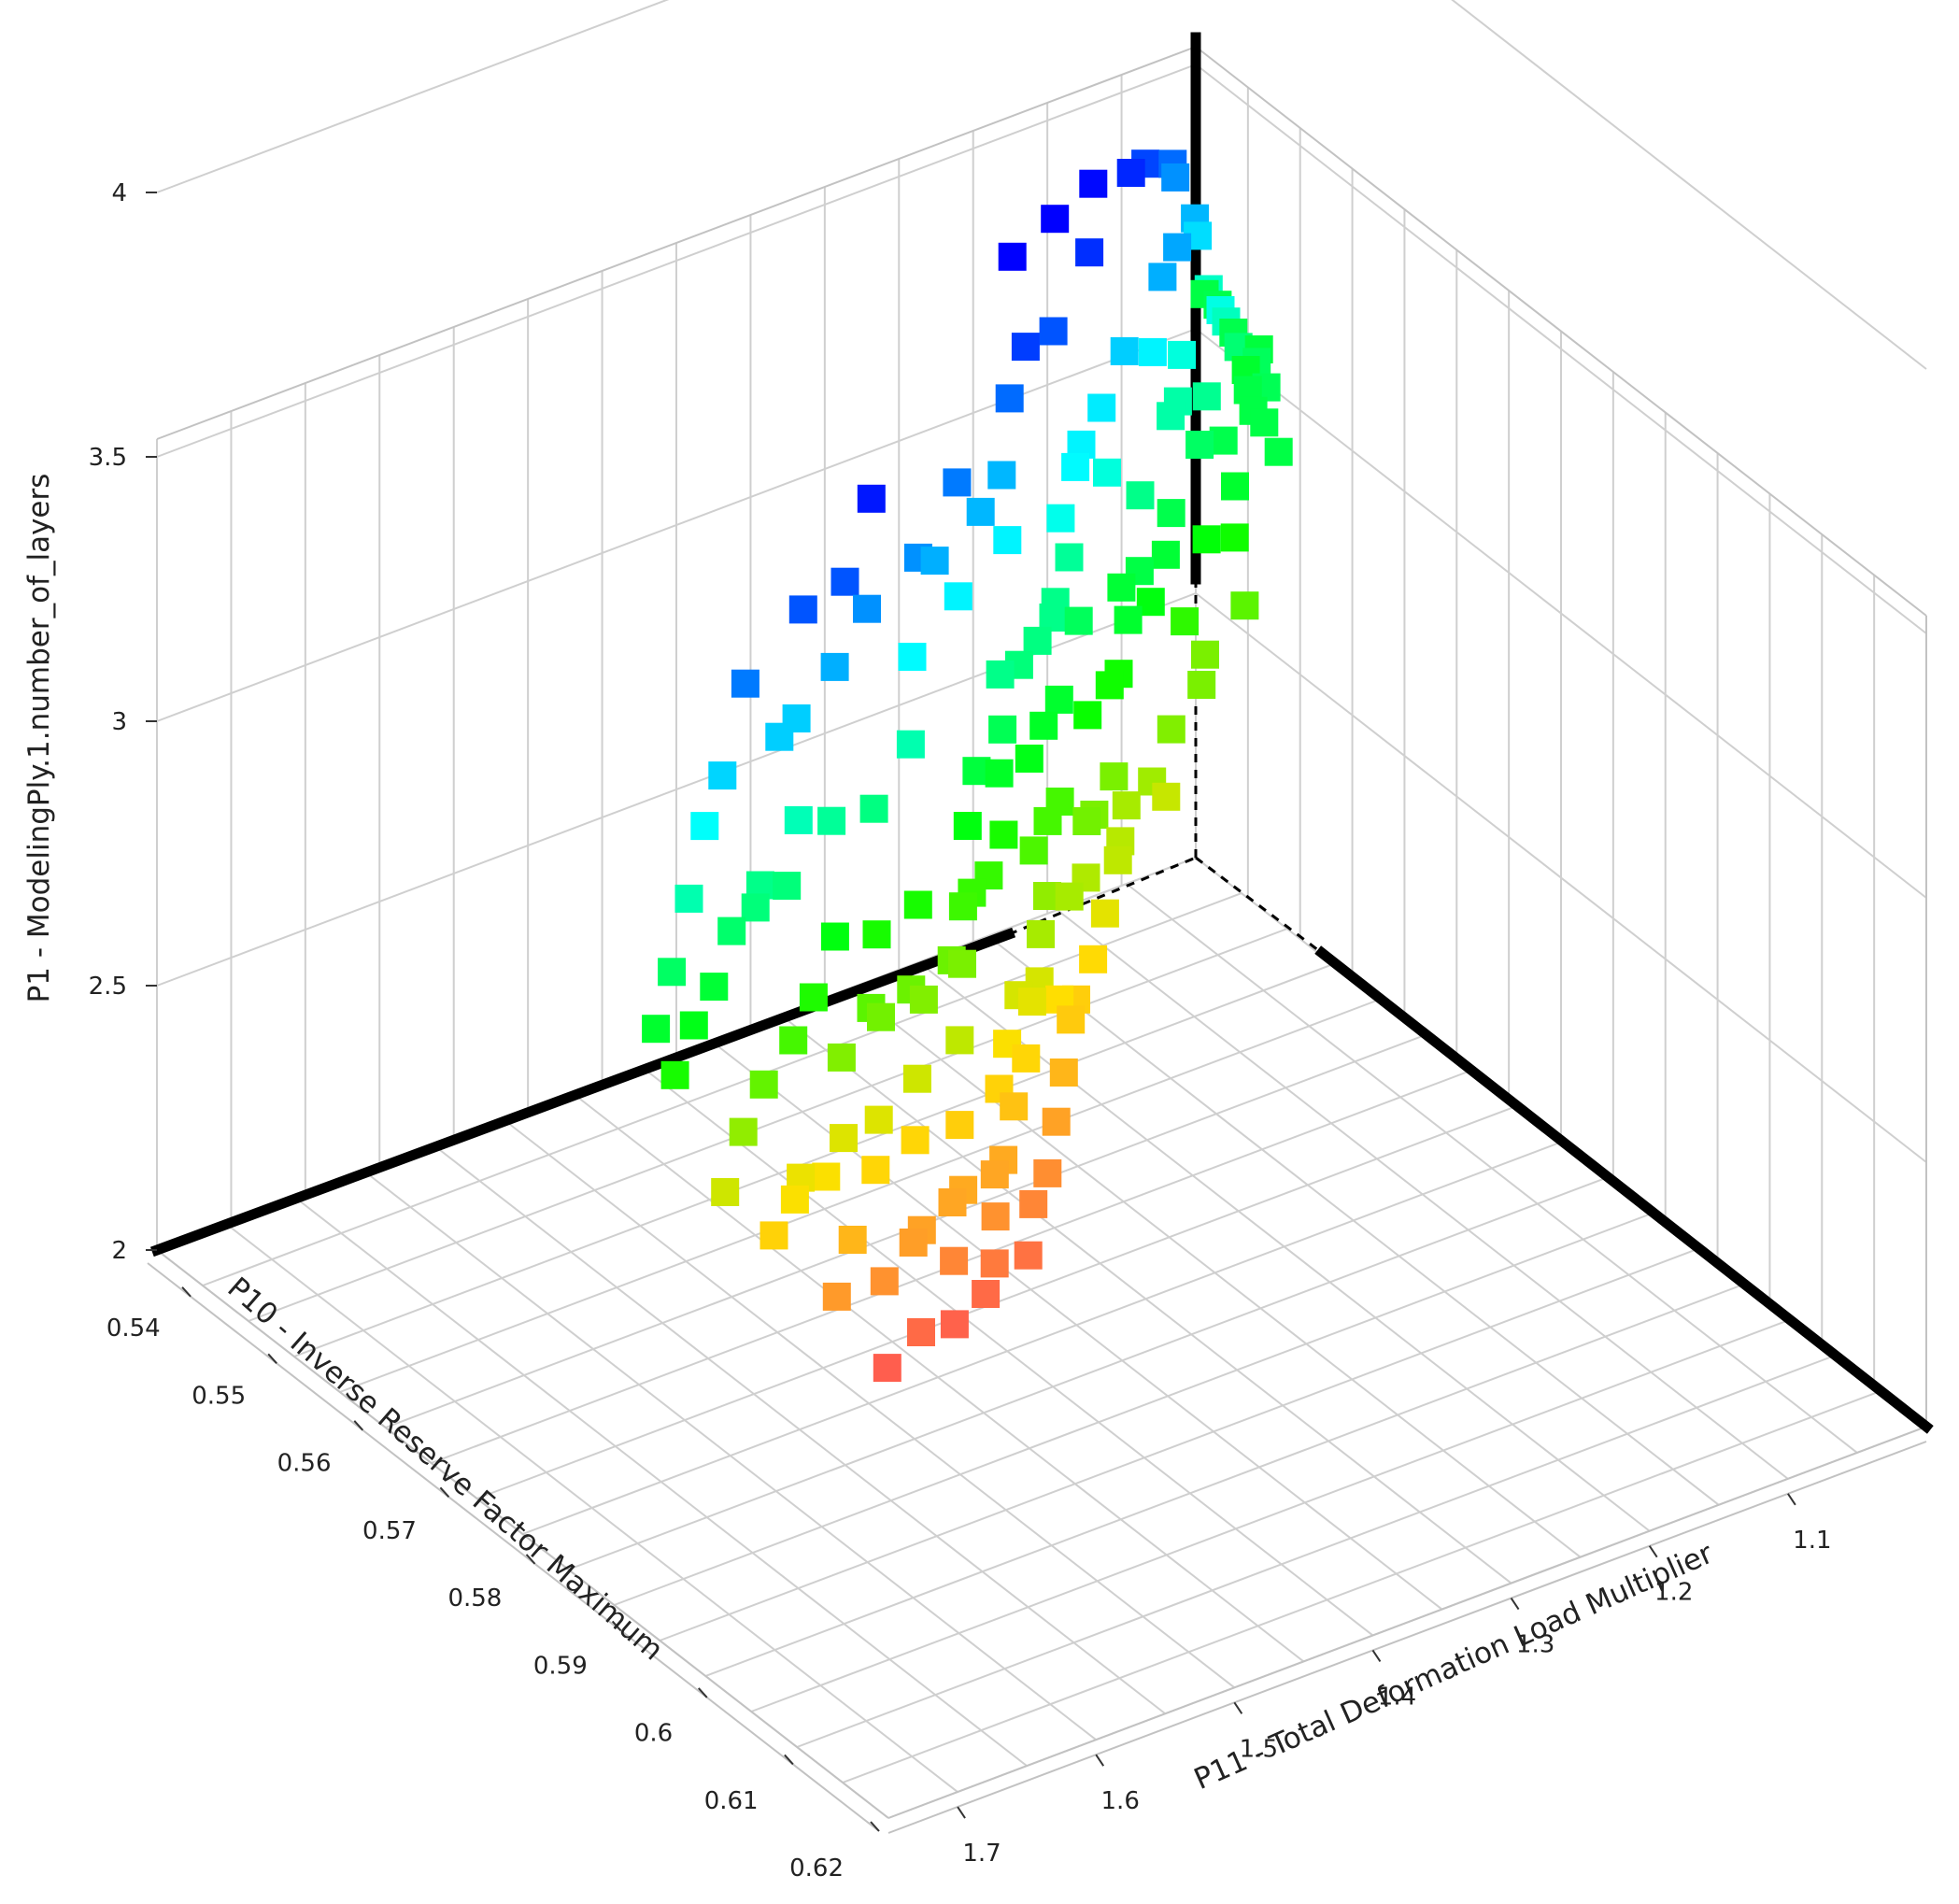 The image size is (1959, 1904). What do you see at coordinates (108, 987) in the screenshot?
I see `z-tick-label: 2.5` at bounding box center [108, 987].